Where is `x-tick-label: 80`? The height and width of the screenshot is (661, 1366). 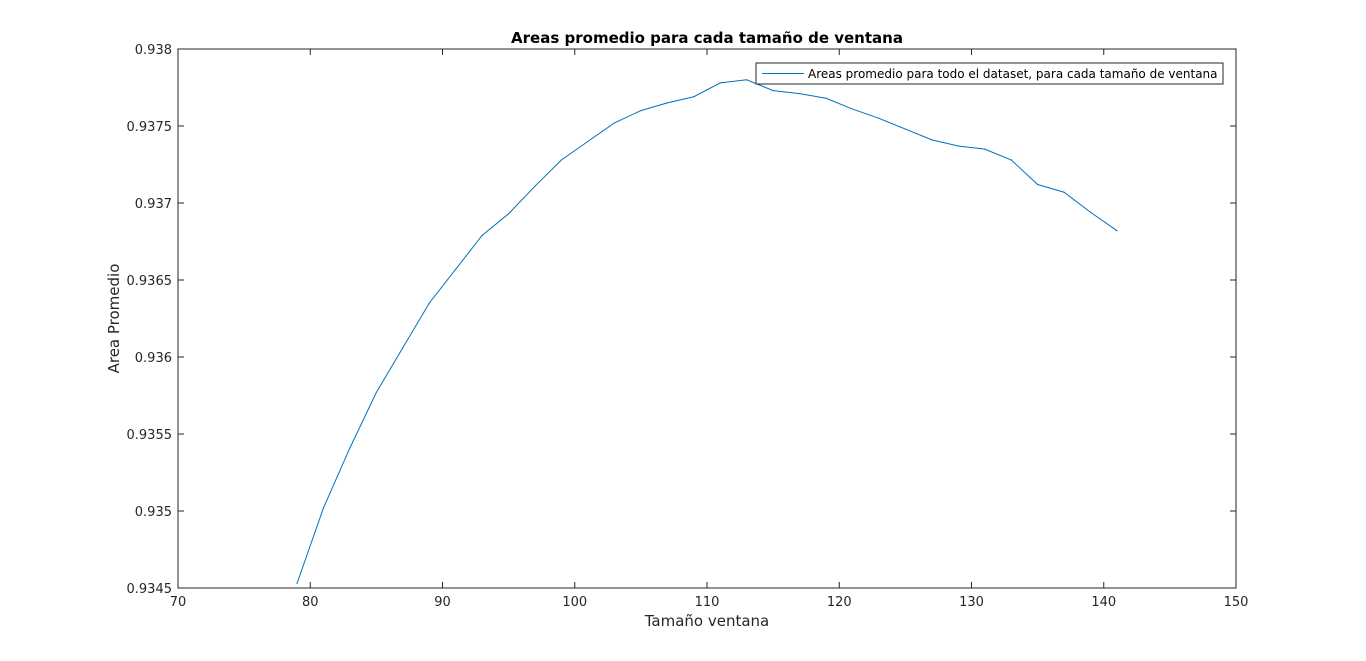
x-tick-label: 80 is located at coordinates (310, 602).